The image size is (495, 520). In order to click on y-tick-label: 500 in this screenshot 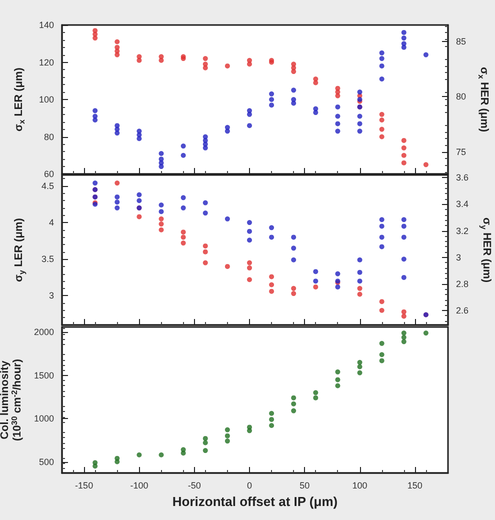, I will do `click(46, 461)`.